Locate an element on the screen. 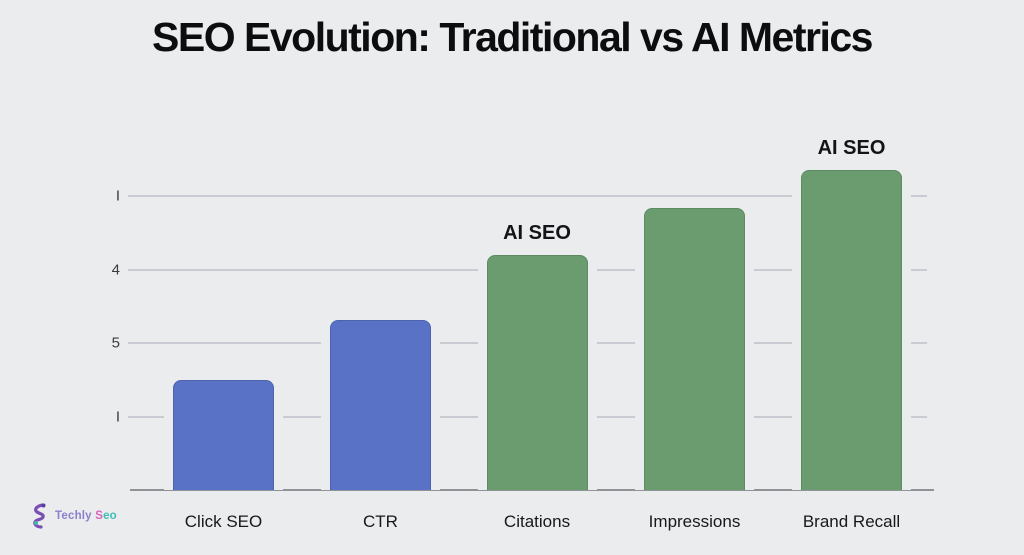 The image size is (1024, 555). category-label-citations: Citations is located at coordinates (537, 521).